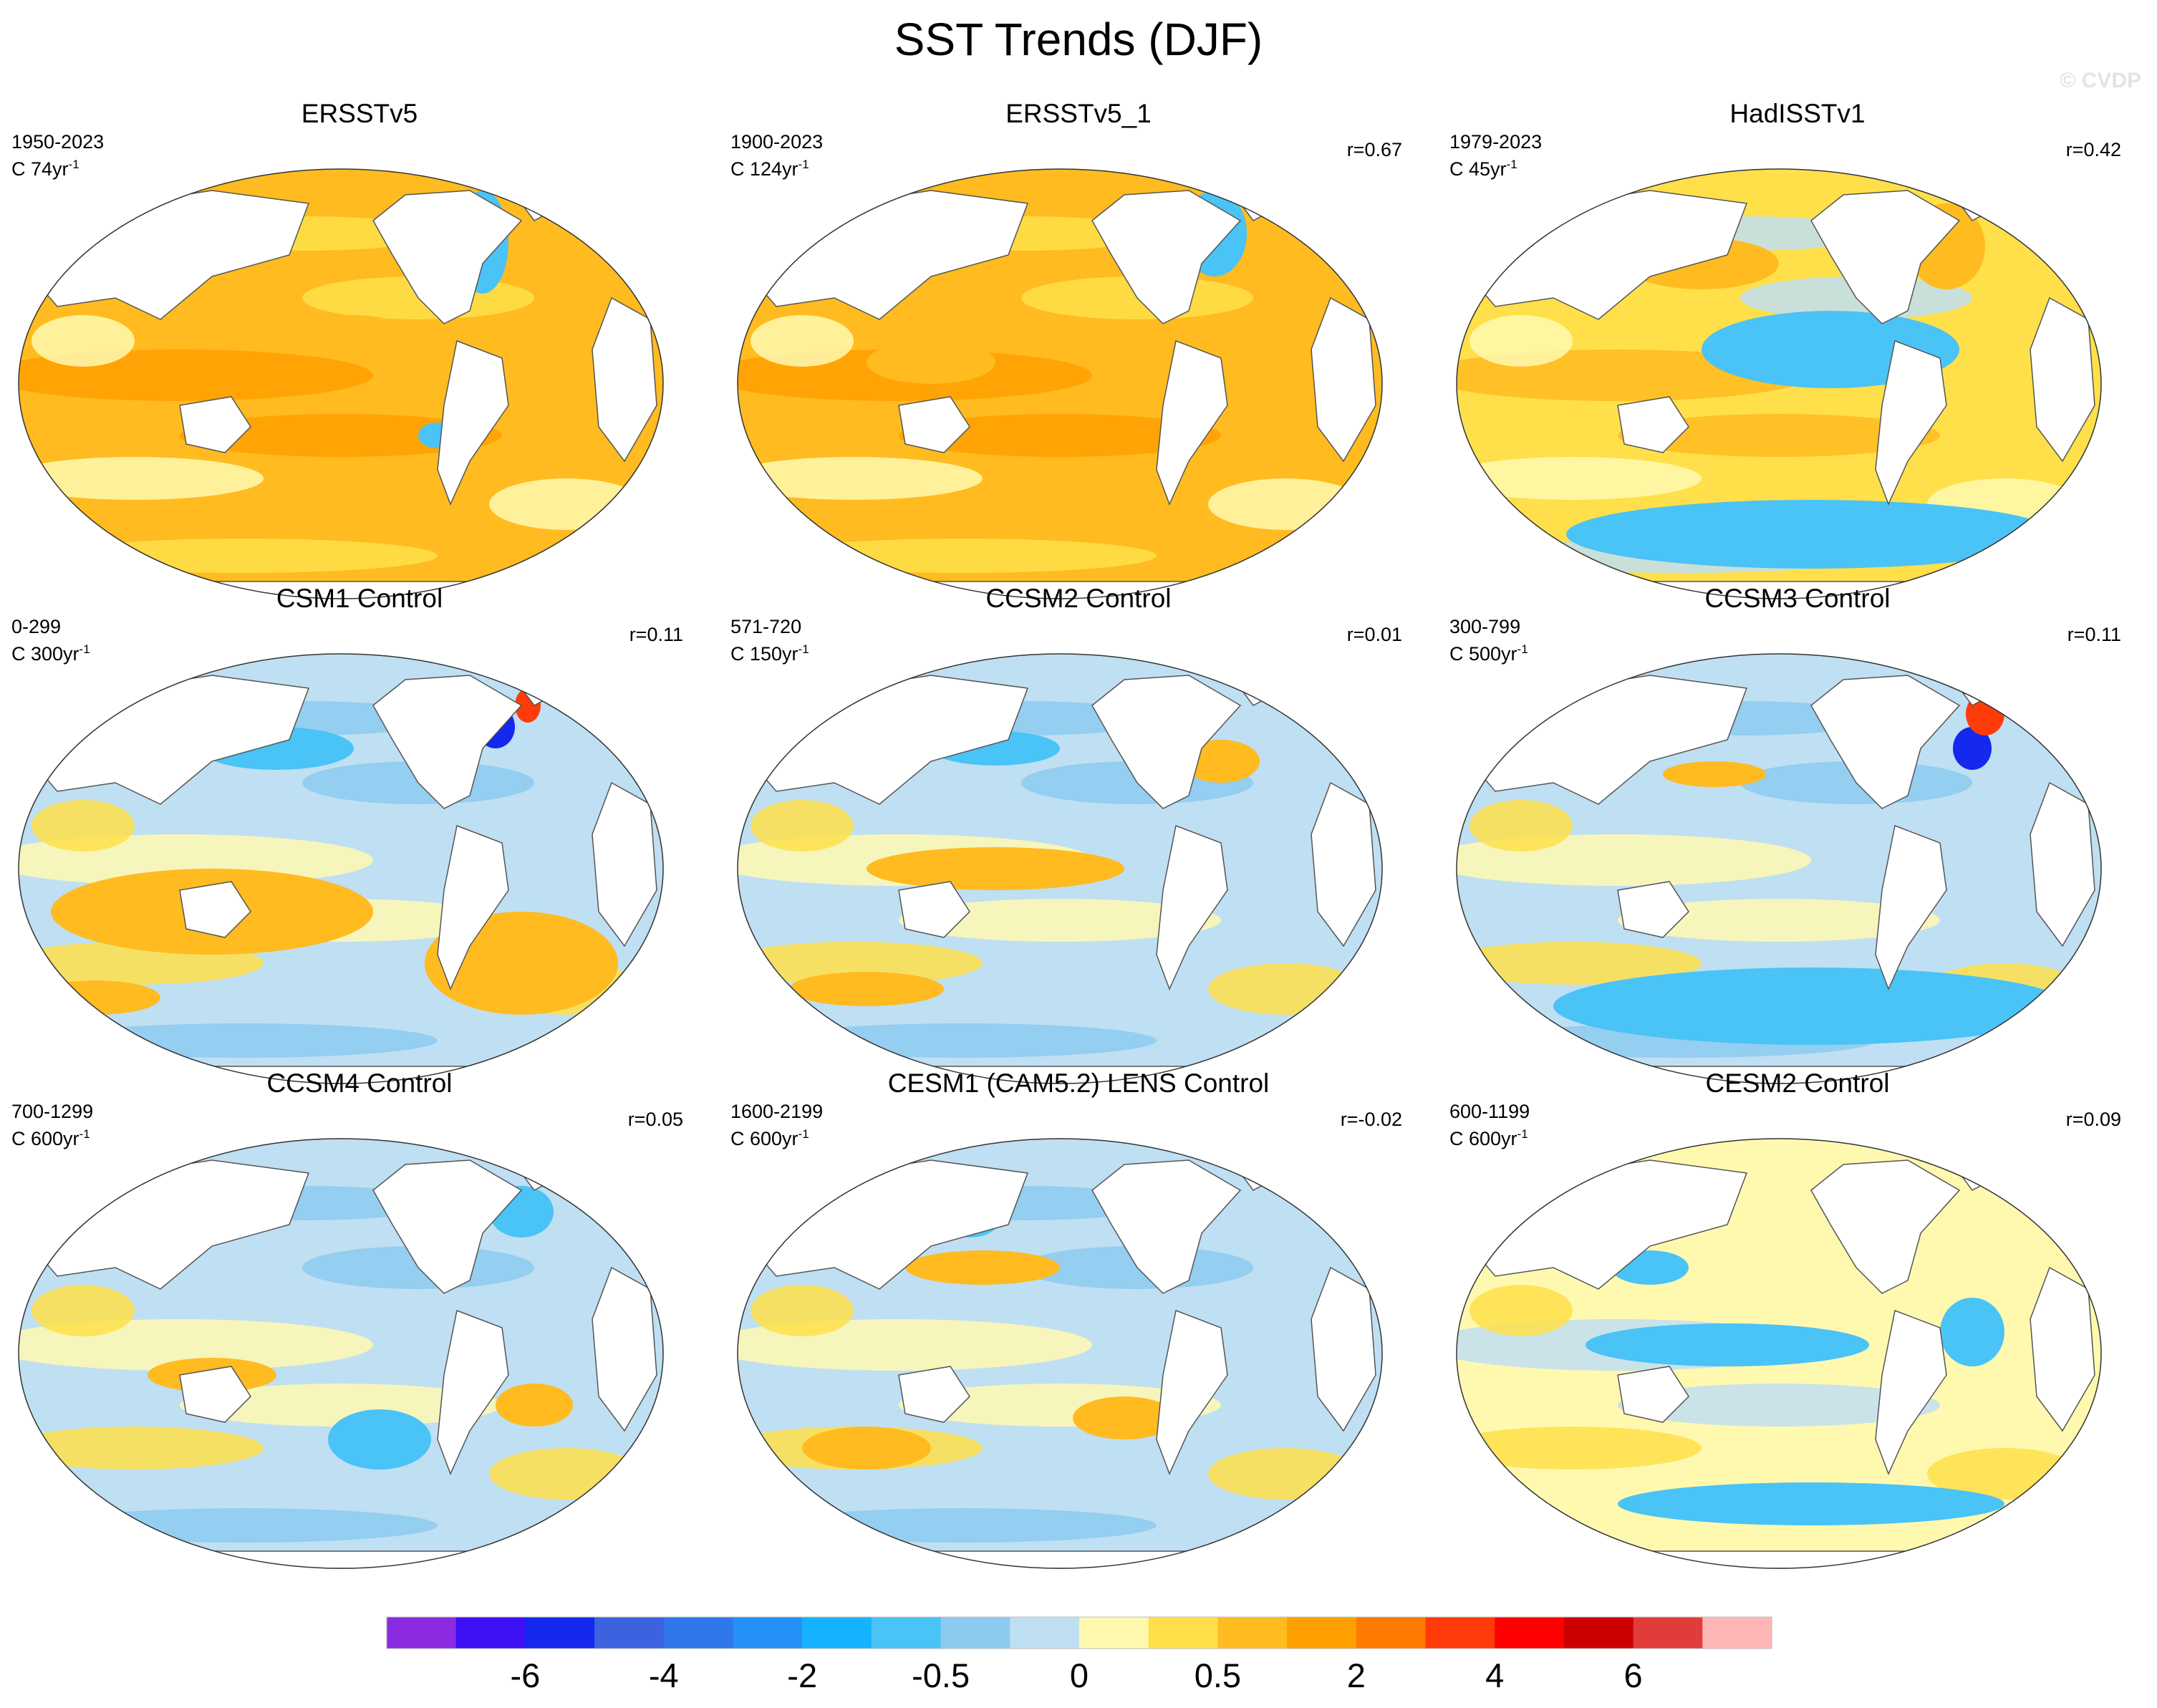 This screenshot has width=2157, height=1708. What do you see at coordinates (1478, 169) in the screenshot?
I see `panel-length-text: C 45yr` at bounding box center [1478, 169].